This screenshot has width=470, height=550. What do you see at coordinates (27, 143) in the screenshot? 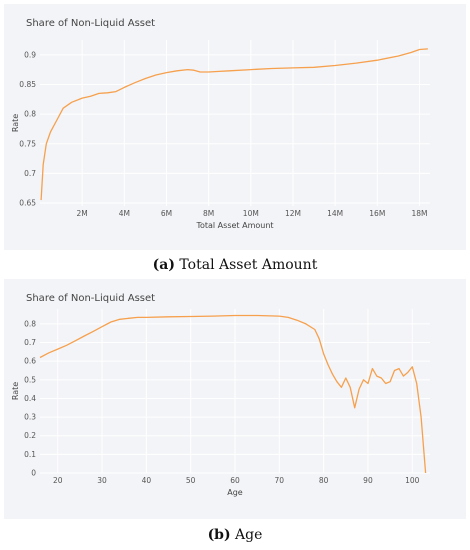
I see `y-tick-label: 0.75` at bounding box center [27, 143].